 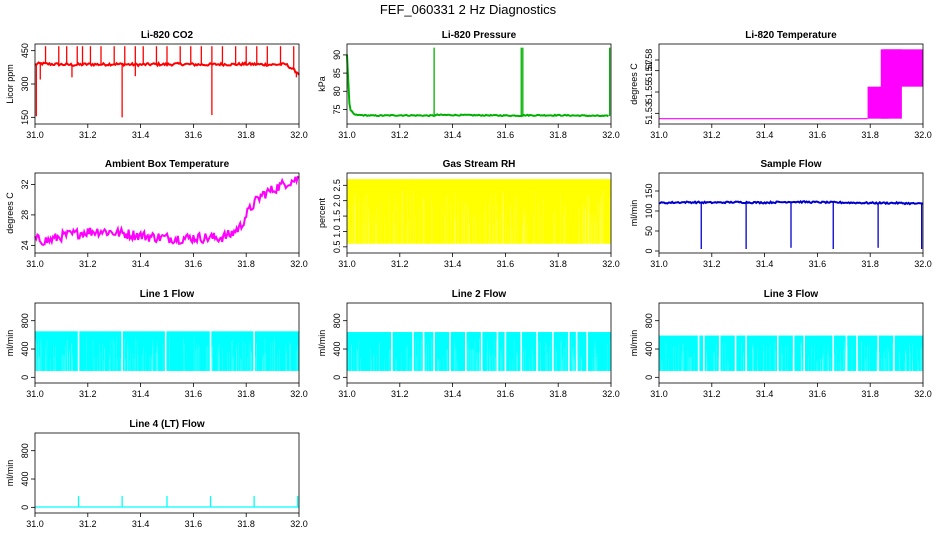 What do you see at coordinates (649, 60) in the screenshot?
I see `y-tick-label: 51.58` at bounding box center [649, 60].